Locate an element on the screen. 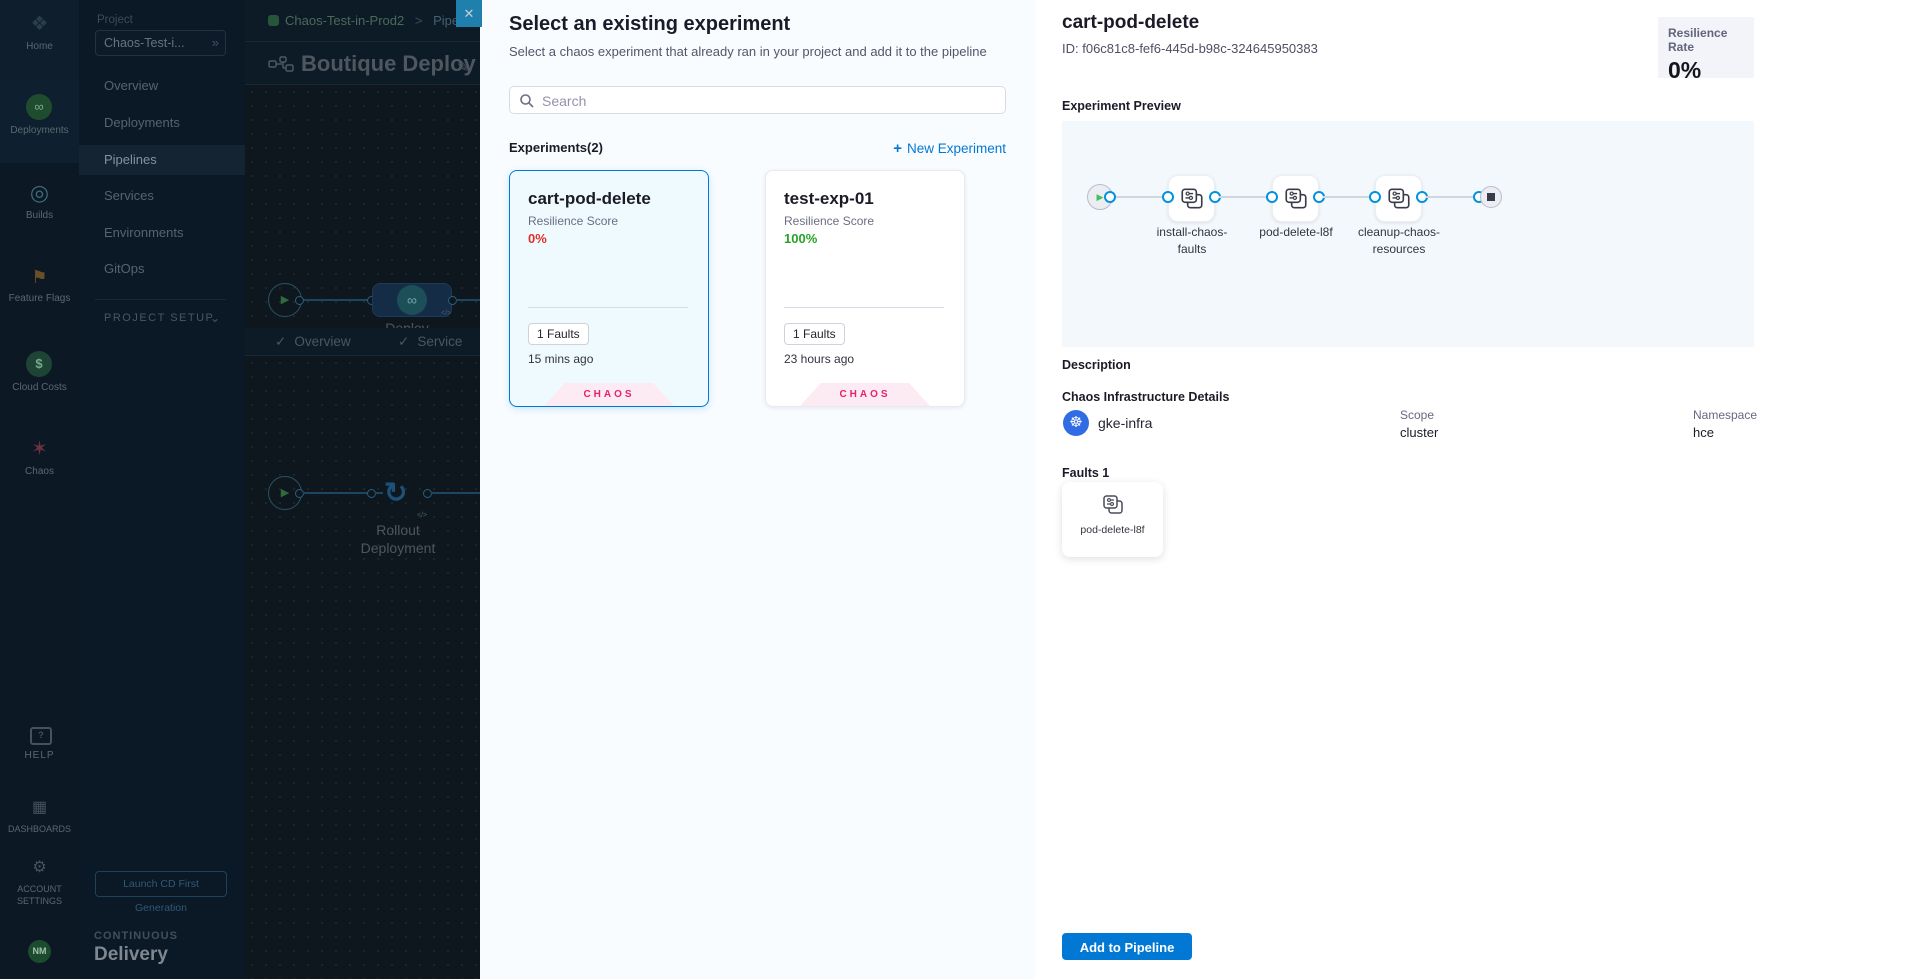  tab-overview: ✓ Overview is located at coordinates (313, 341).